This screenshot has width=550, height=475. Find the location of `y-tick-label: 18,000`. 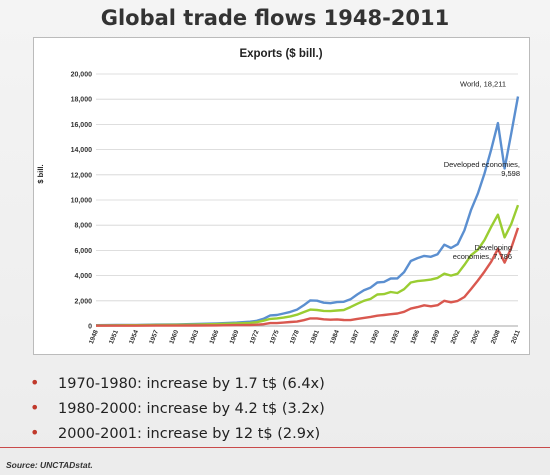

y-tick-label: 18,000 is located at coordinates (82, 100).